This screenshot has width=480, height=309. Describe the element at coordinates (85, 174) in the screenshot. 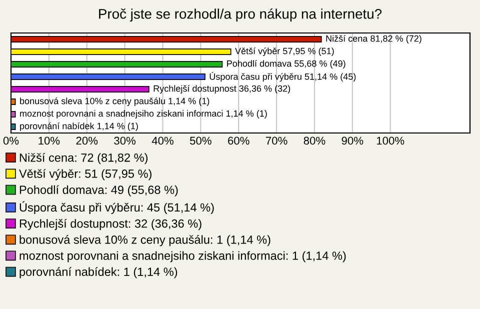

I see `legend-label: Větší výběr: 51 (57,95 %)` at that location.